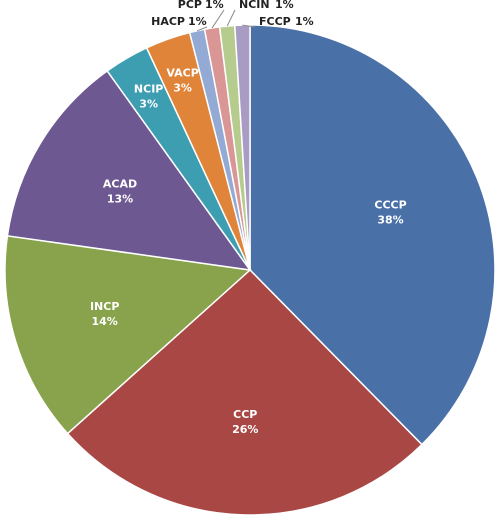  Describe the element at coordinates (245, 429) in the screenshot. I see `value-label: 26%` at that location.